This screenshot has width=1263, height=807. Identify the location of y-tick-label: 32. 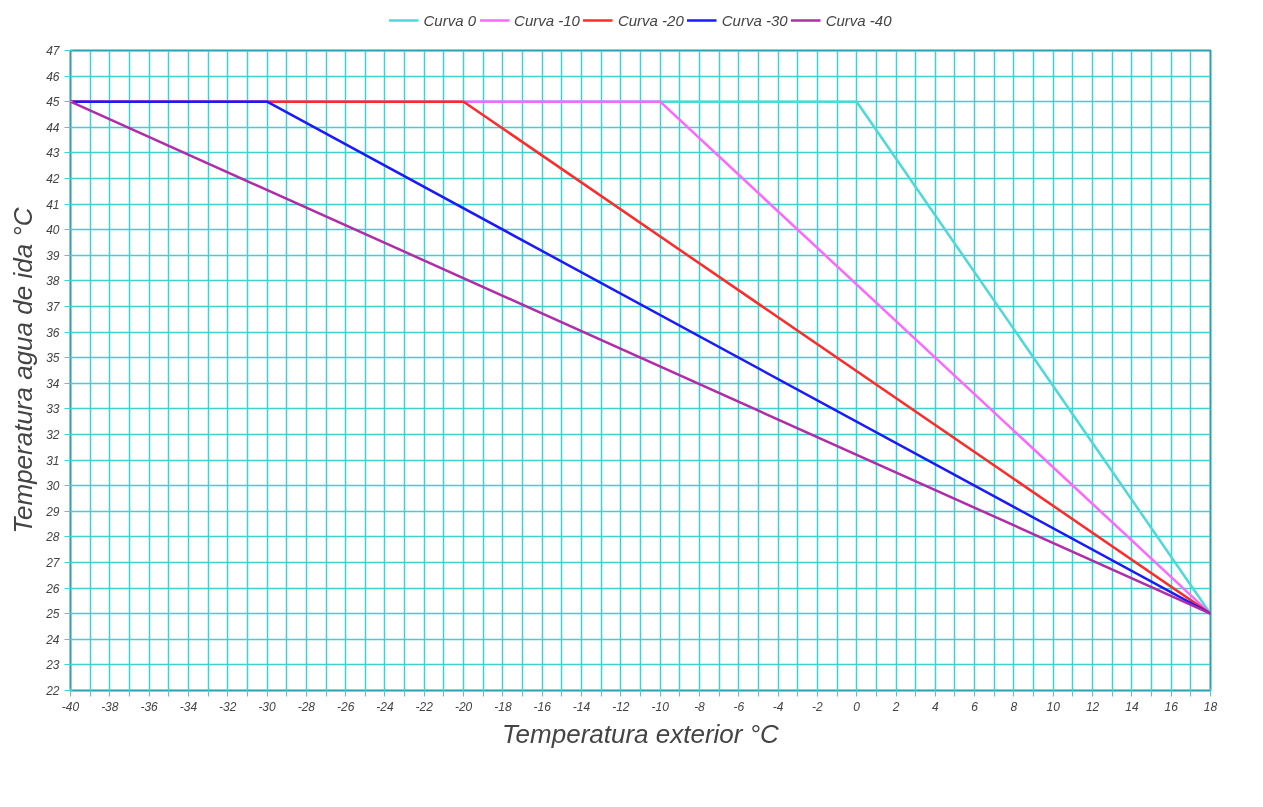
(53, 435).